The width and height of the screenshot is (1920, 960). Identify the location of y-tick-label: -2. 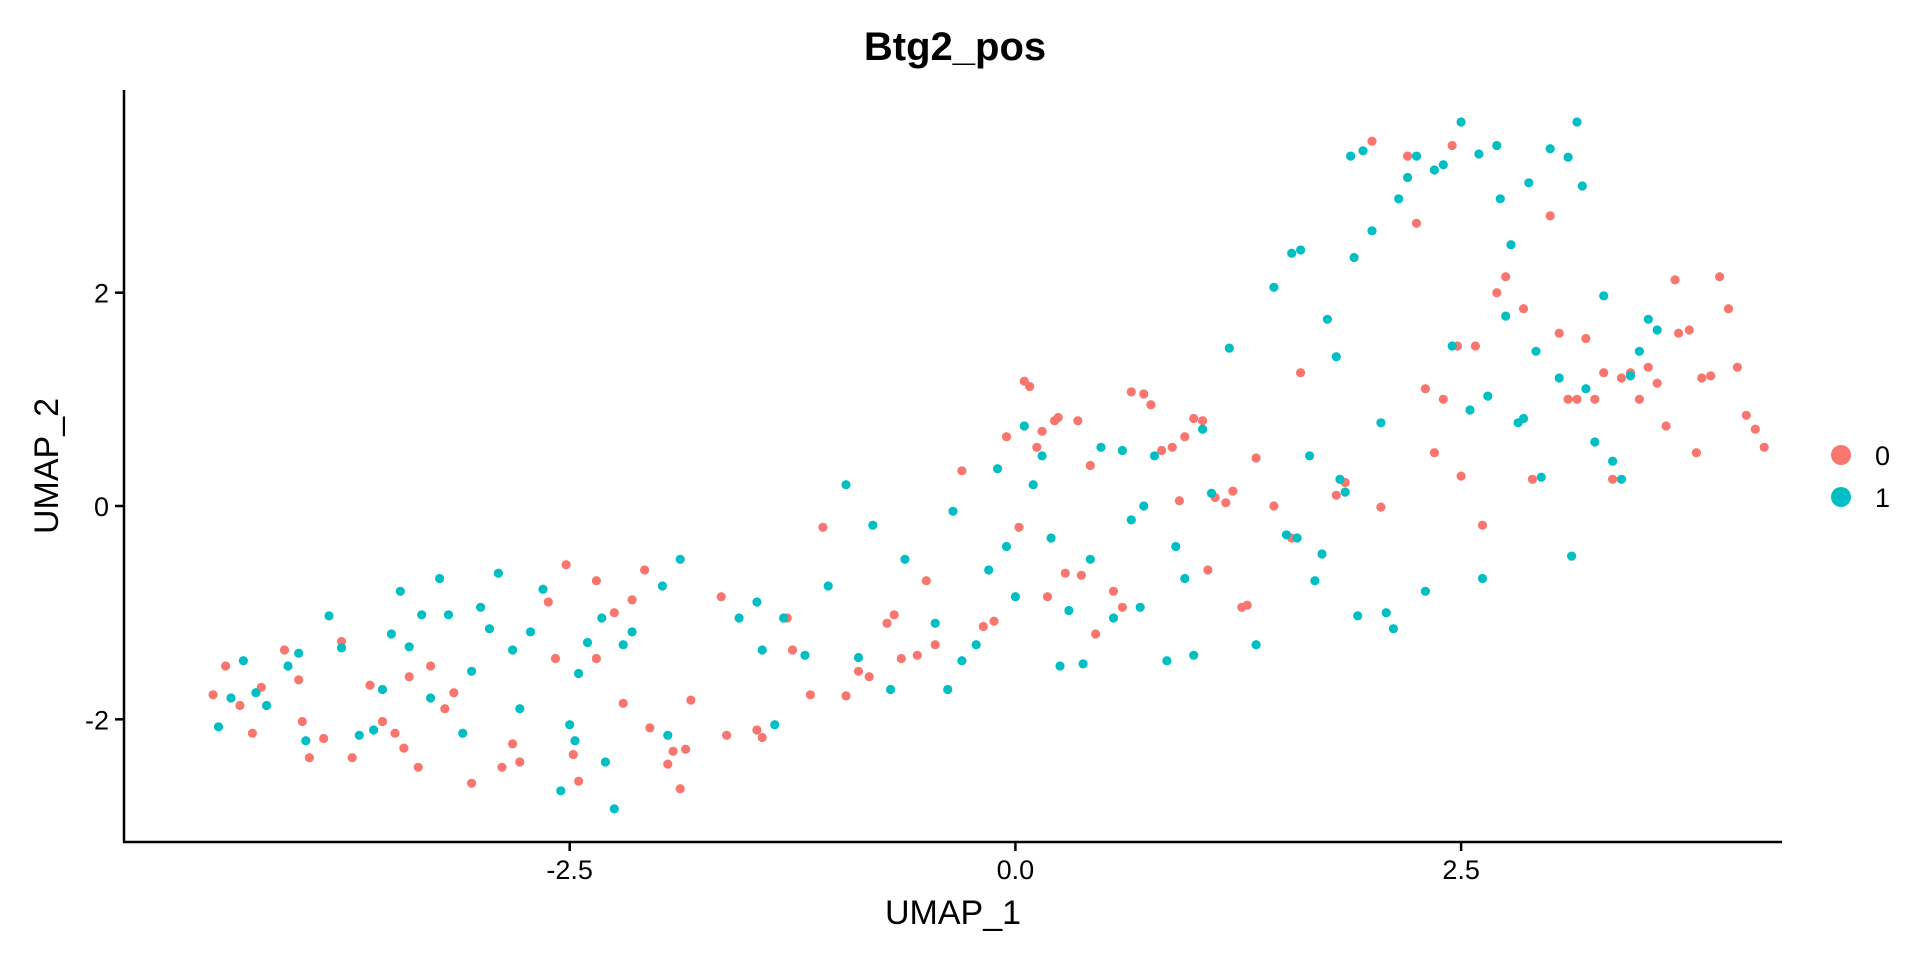
(97, 720).